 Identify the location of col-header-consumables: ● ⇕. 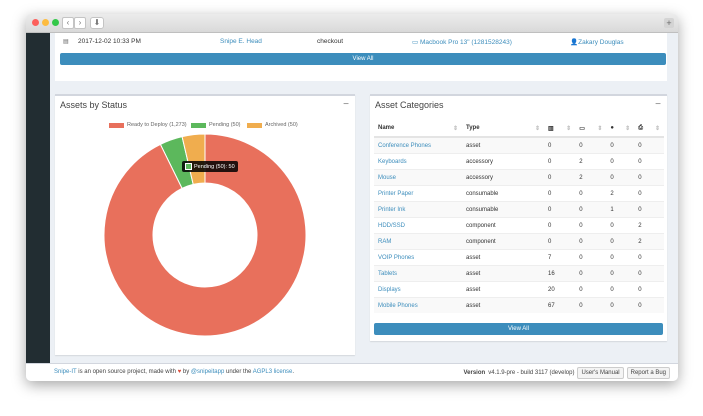
(620, 129).